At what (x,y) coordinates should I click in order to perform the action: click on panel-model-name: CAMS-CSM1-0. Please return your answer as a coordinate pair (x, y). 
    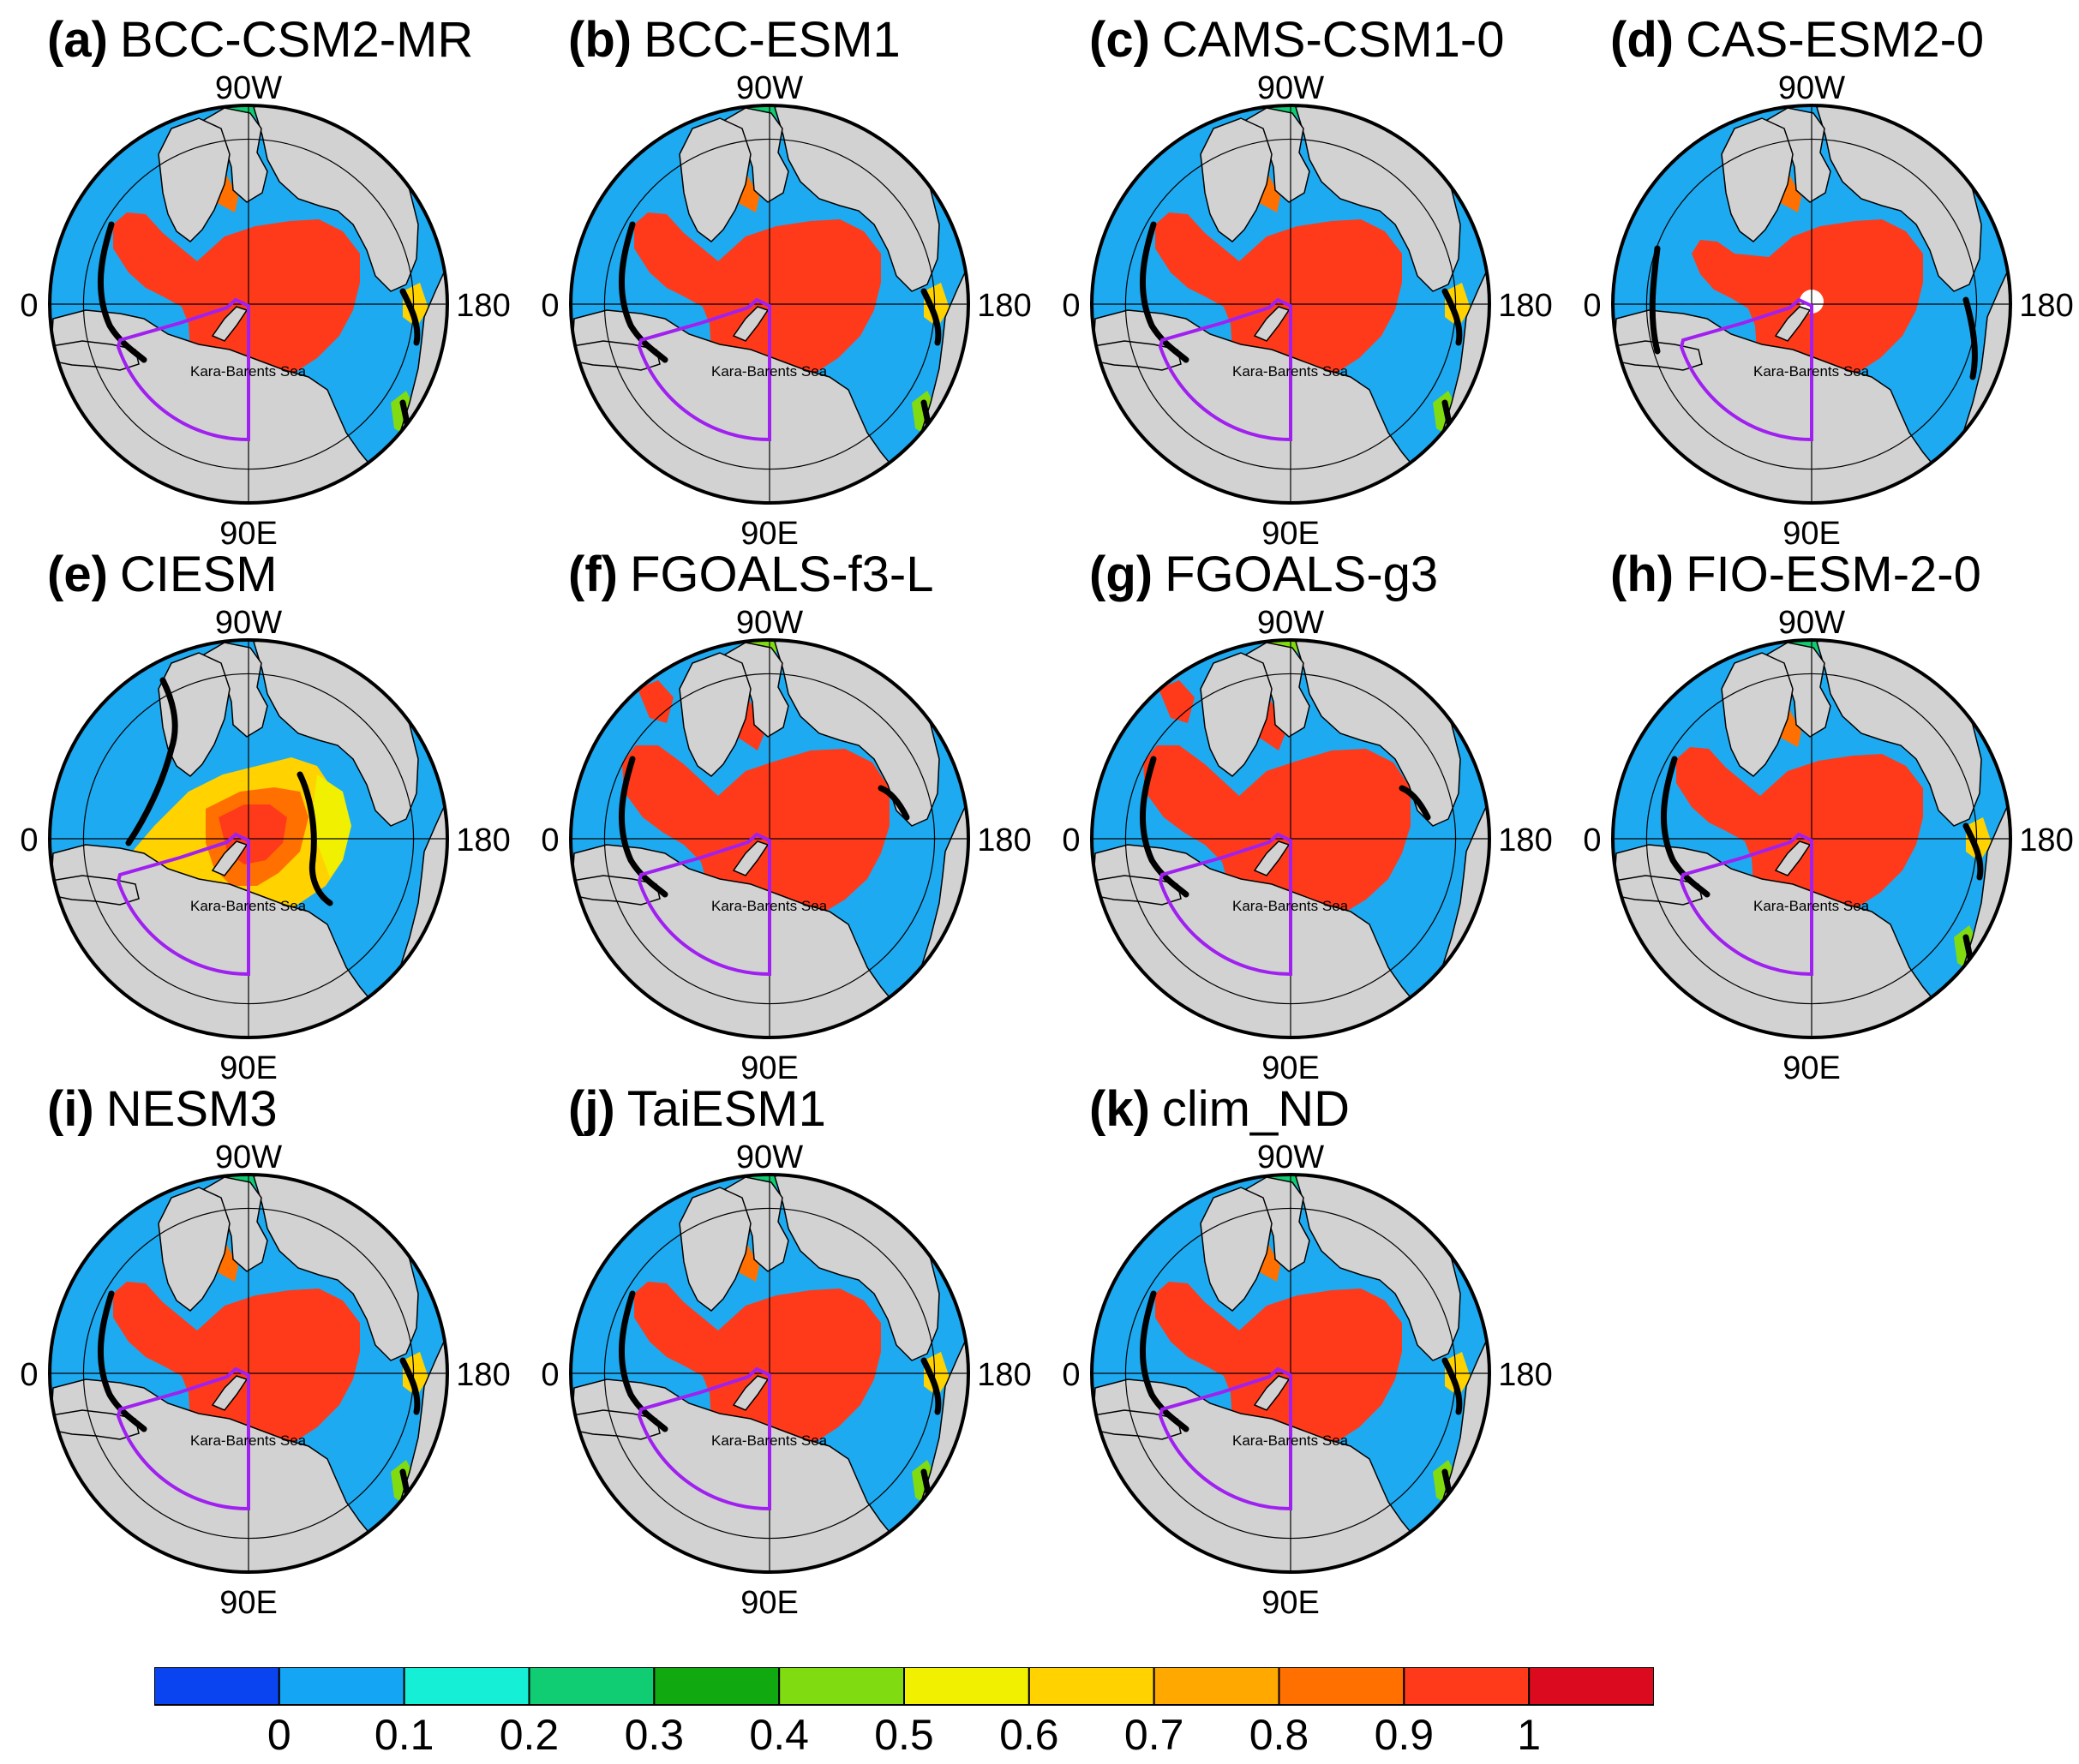
    Looking at the image, I should click on (1333, 40).